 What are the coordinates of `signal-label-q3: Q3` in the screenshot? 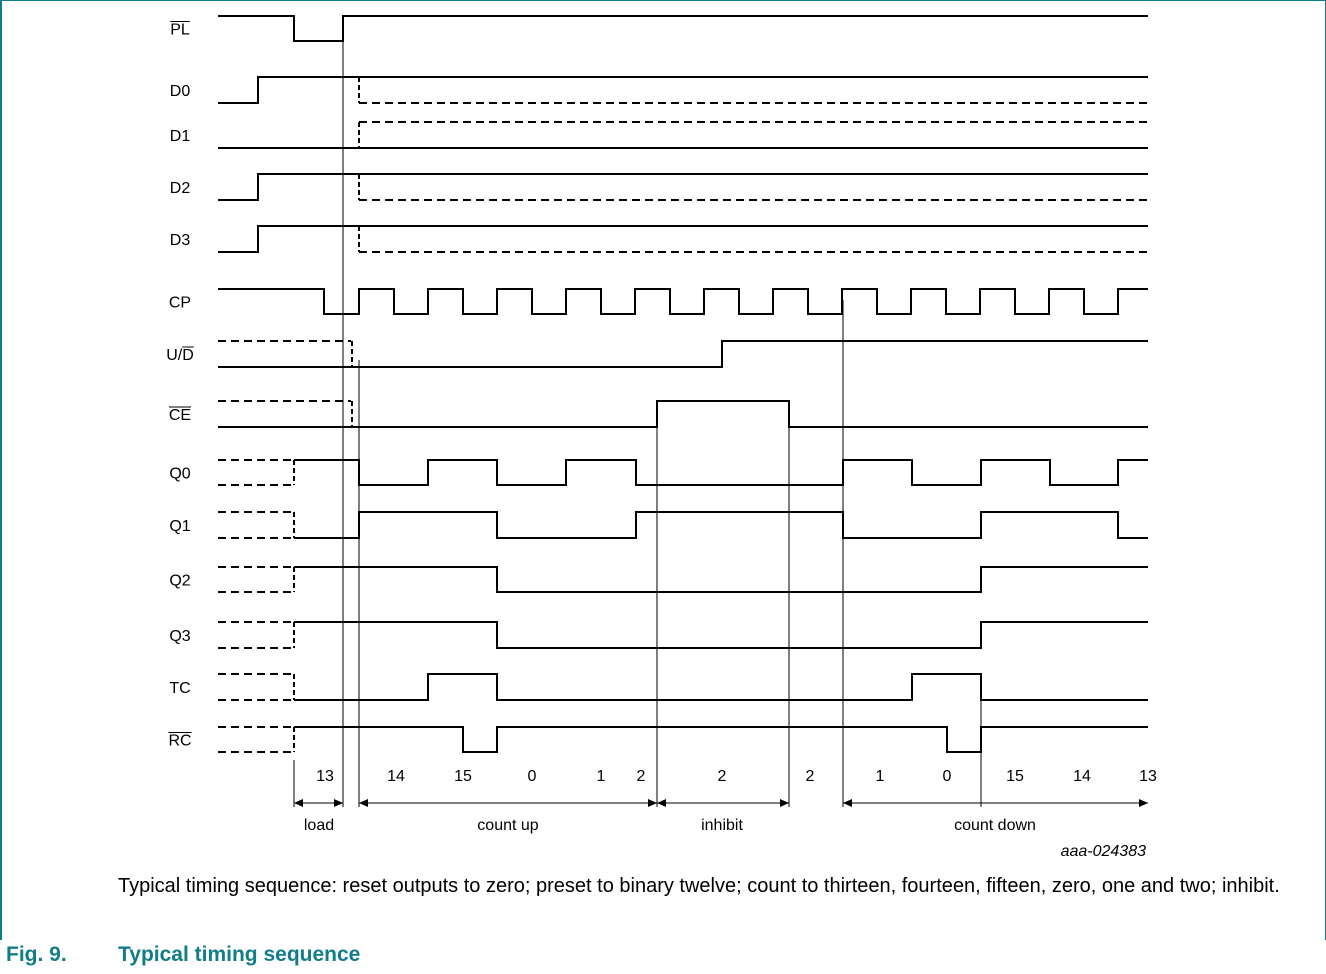 It's located at (179, 636).